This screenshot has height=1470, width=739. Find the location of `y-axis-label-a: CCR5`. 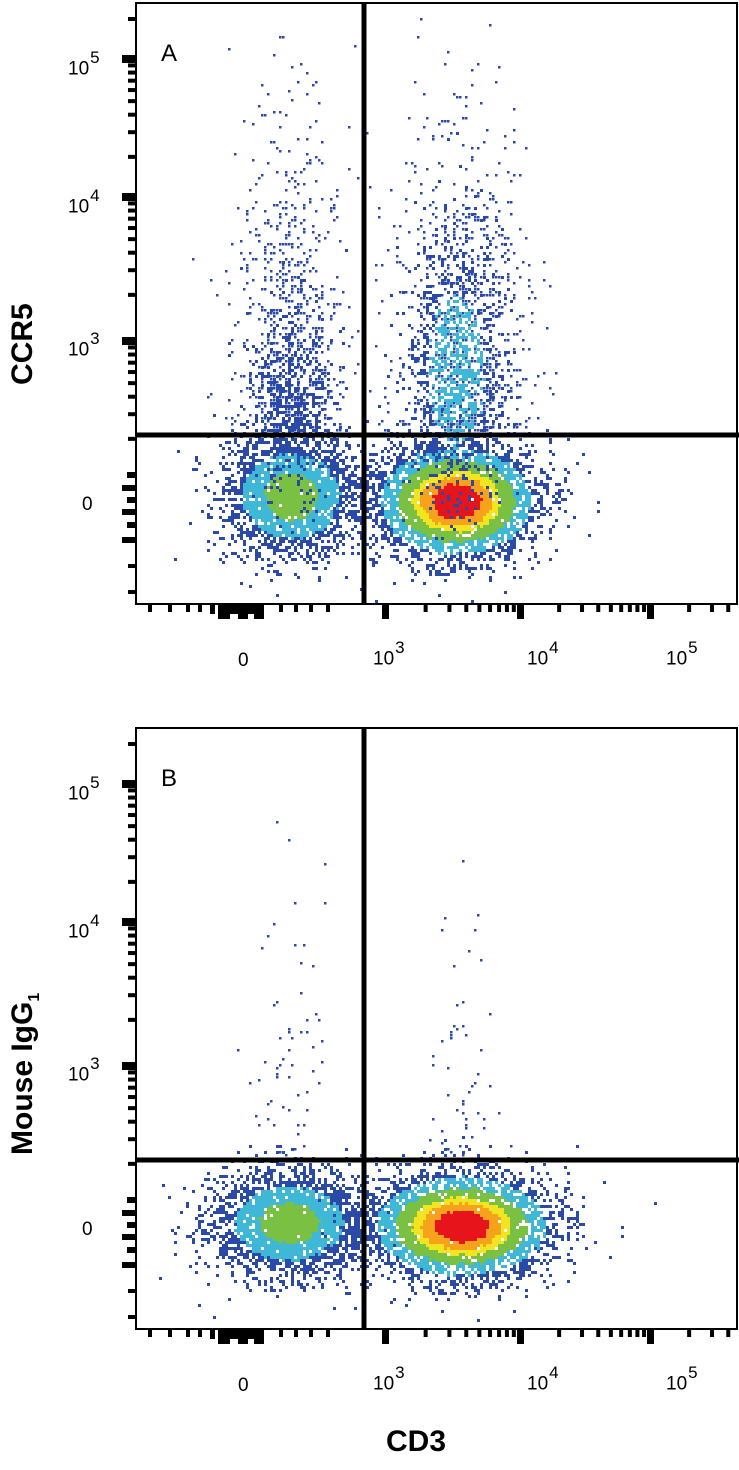

y-axis-label-a: CCR5 is located at coordinates (22, 344).